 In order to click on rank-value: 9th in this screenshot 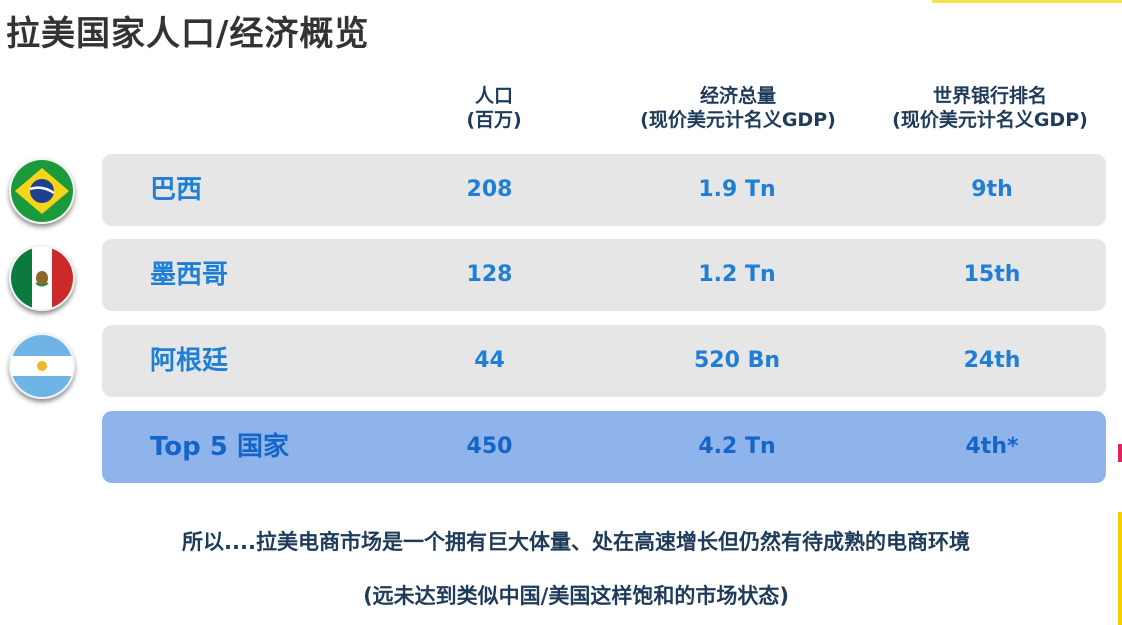, I will do `click(992, 189)`.